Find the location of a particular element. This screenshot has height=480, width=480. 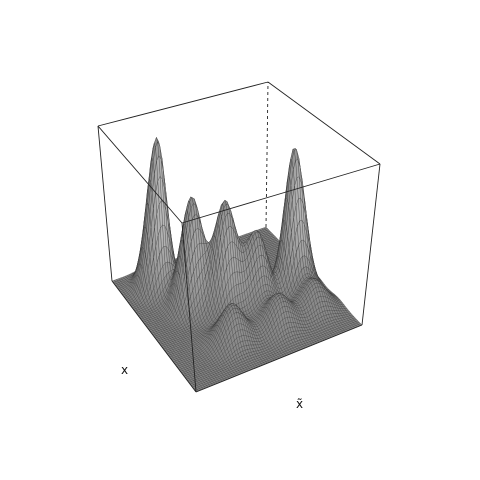

box-edge-top-back-right is located at coordinates (324, 123).